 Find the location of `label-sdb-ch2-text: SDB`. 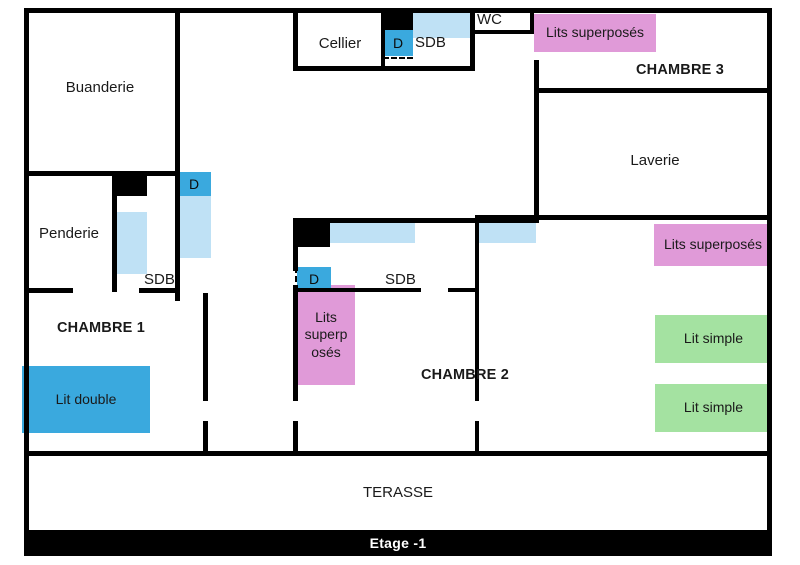

label-sdb-ch2-text: SDB is located at coordinates (400, 280).